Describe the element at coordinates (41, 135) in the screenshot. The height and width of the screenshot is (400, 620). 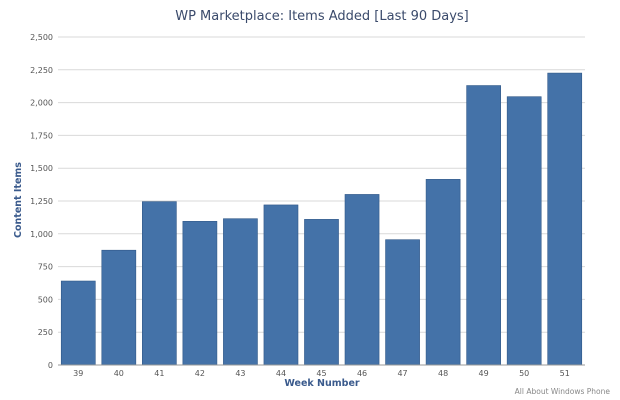
I see `y-tick-label: 1,750` at that location.